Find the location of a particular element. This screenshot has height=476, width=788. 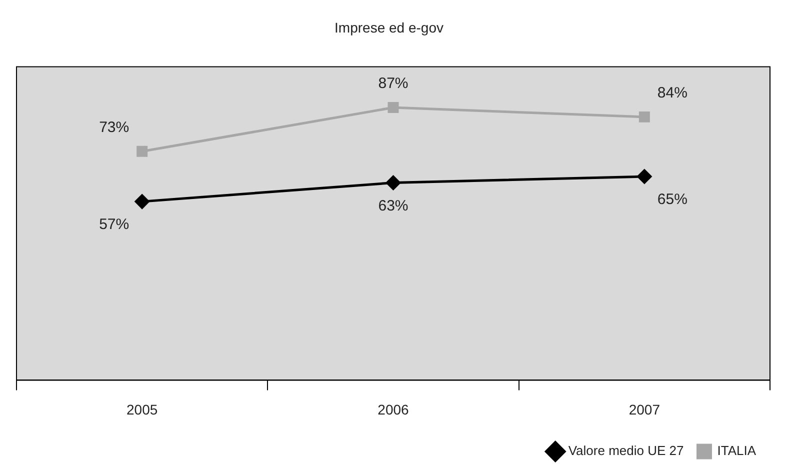

x-tick-label: 2006 is located at coordinates (394, 409).